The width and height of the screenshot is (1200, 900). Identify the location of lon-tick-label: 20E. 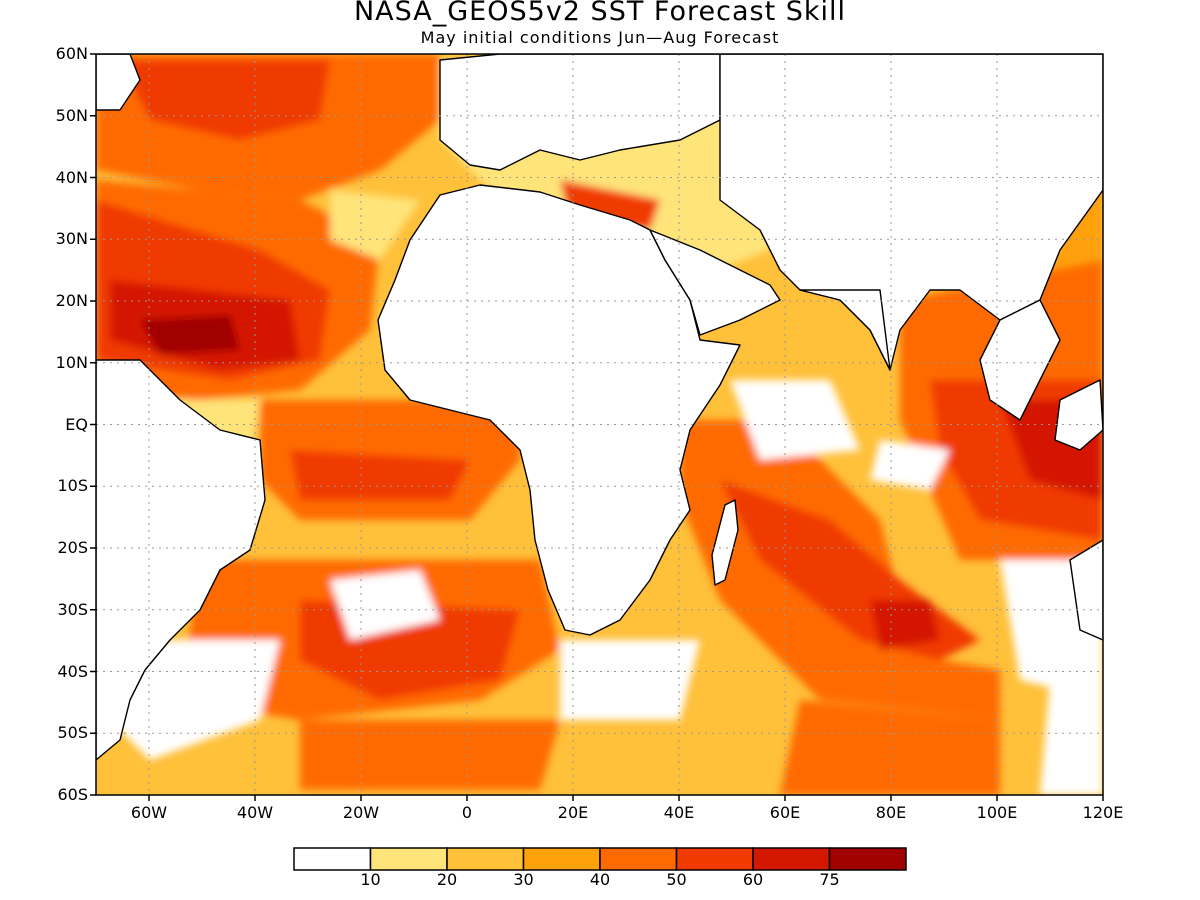
(573, 812).